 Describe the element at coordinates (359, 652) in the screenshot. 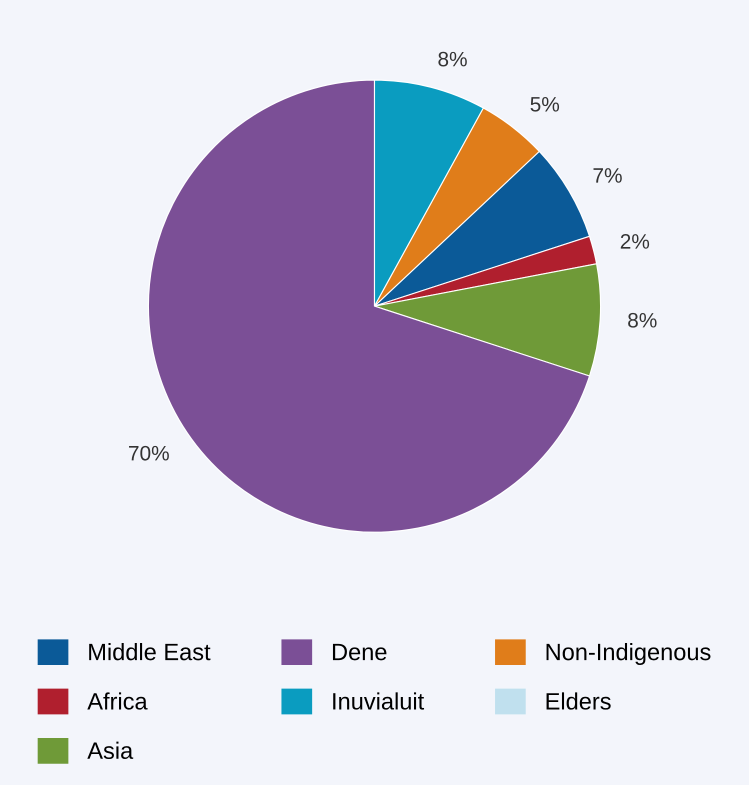

I see `legend-label: Dene` at that location.